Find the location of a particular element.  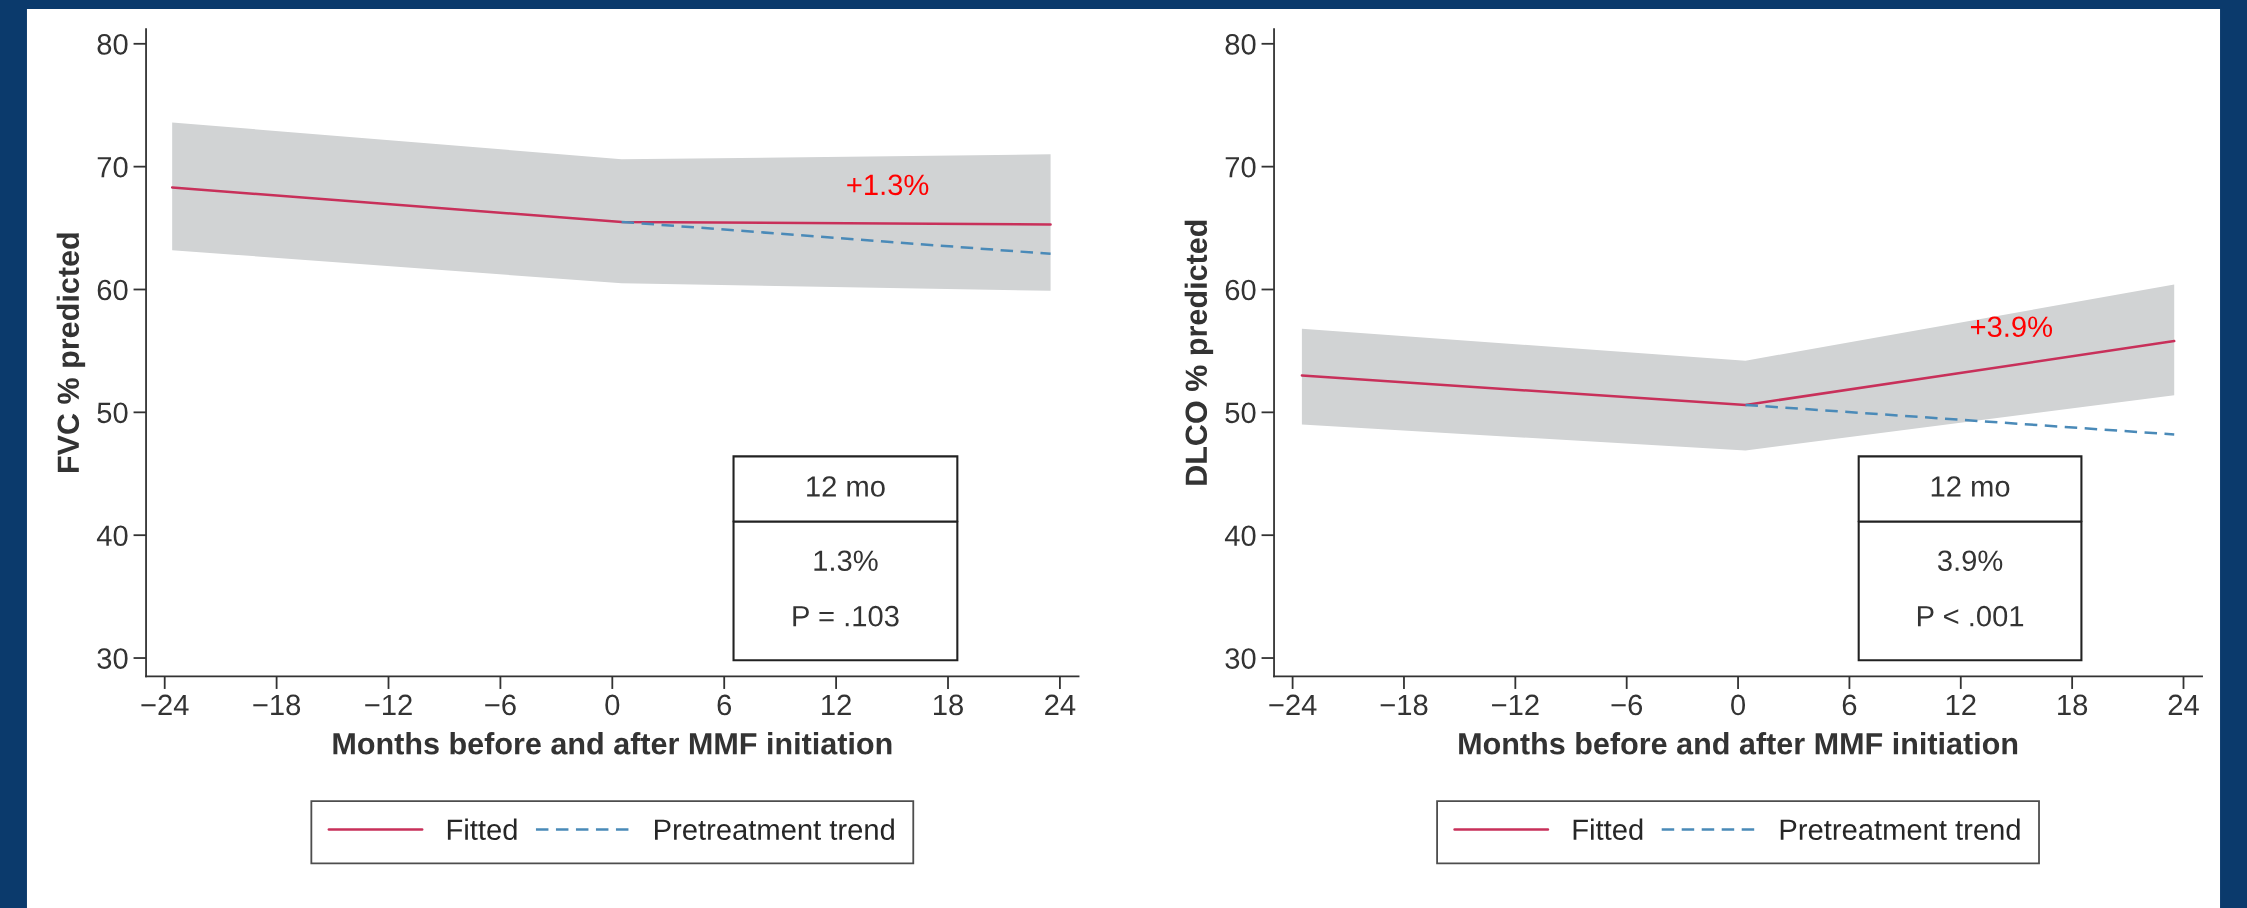

annotation: +1.3% is located at coordinates (888, 185).